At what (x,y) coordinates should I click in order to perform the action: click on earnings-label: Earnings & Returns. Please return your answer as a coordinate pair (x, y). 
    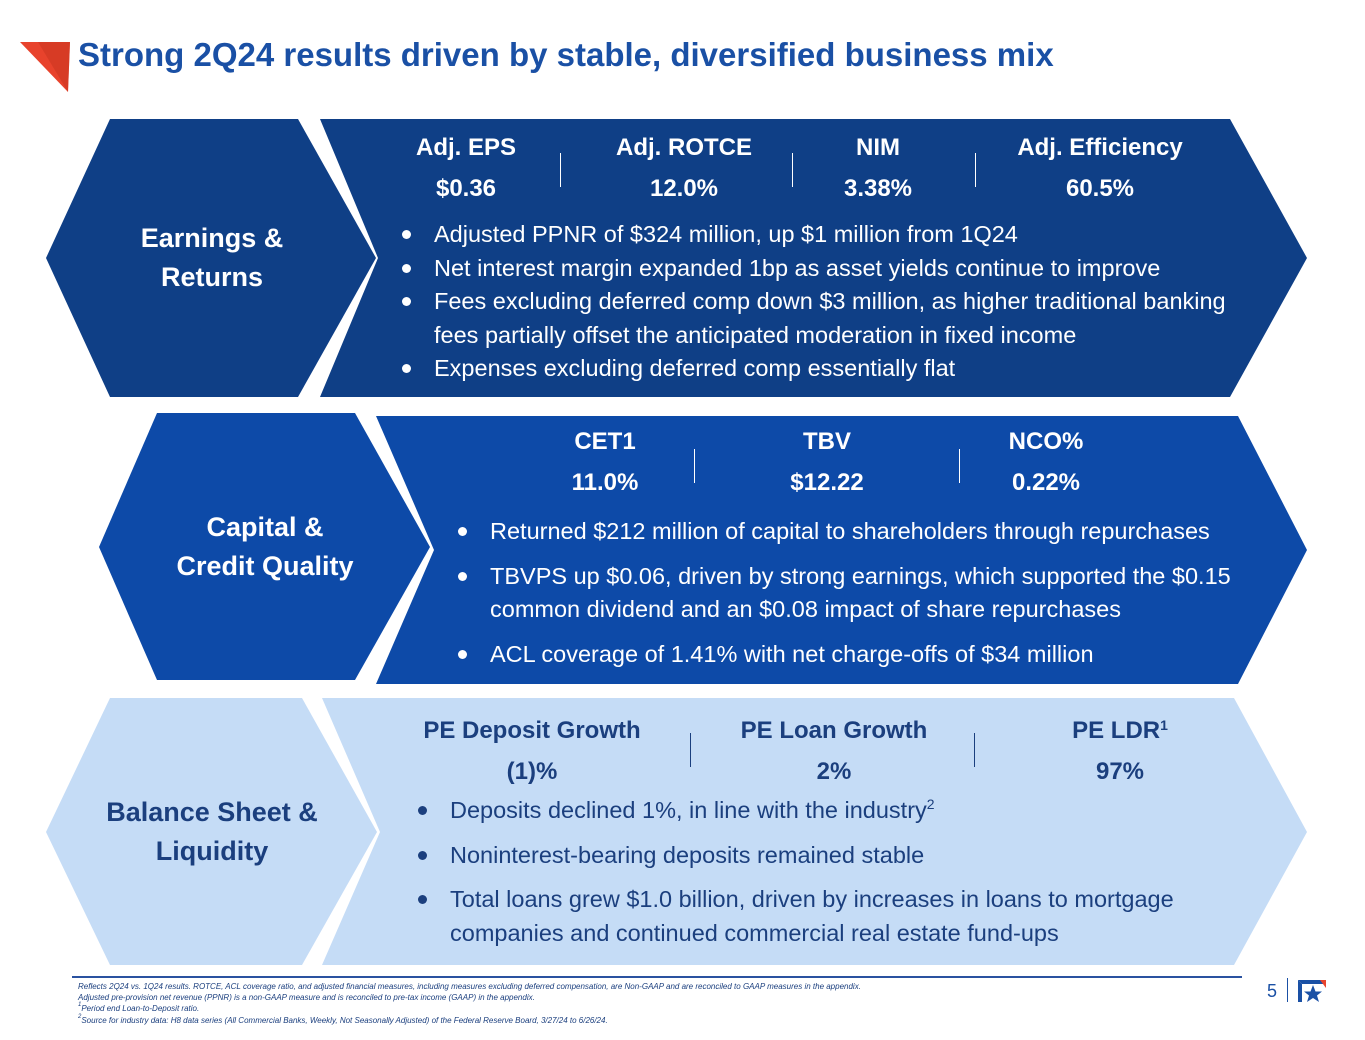
    Looking at the image, I should click on (212, 258).